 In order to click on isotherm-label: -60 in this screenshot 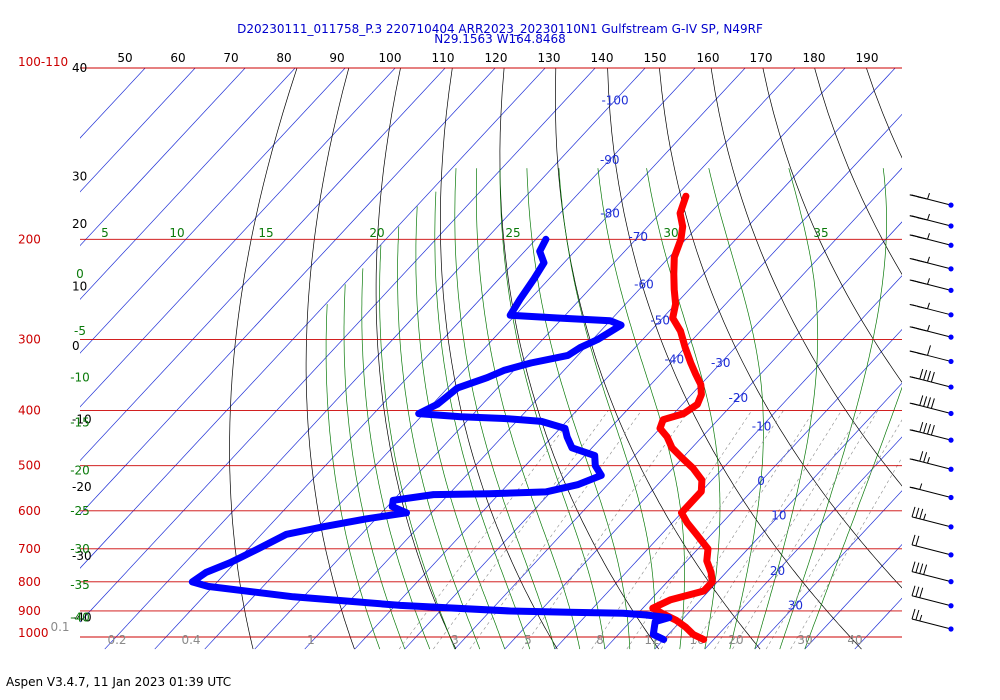, I will do `click(644, 284)`.